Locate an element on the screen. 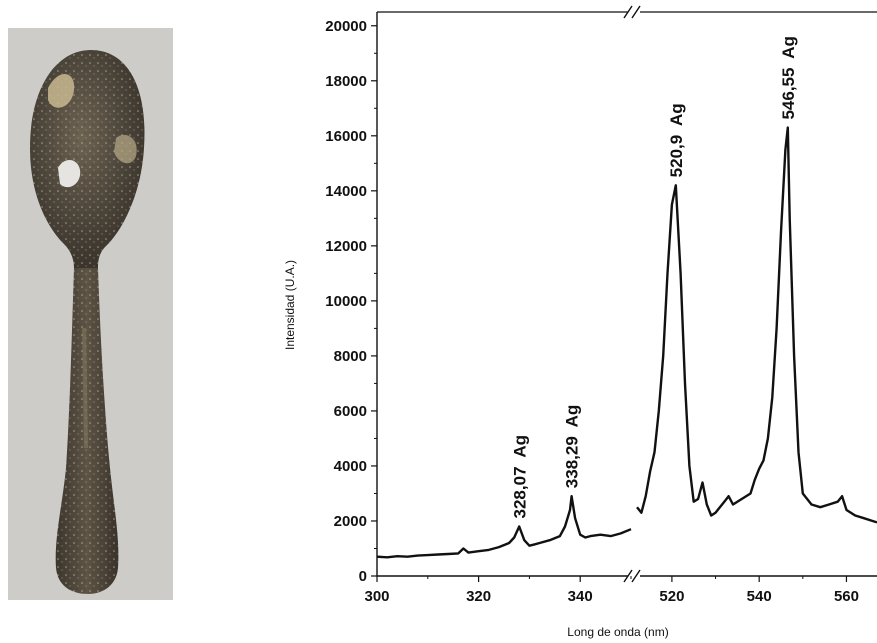 The width and height of the screenshot is (877, 643). x-tick-label: 560 is located at coordinates (846, 596).